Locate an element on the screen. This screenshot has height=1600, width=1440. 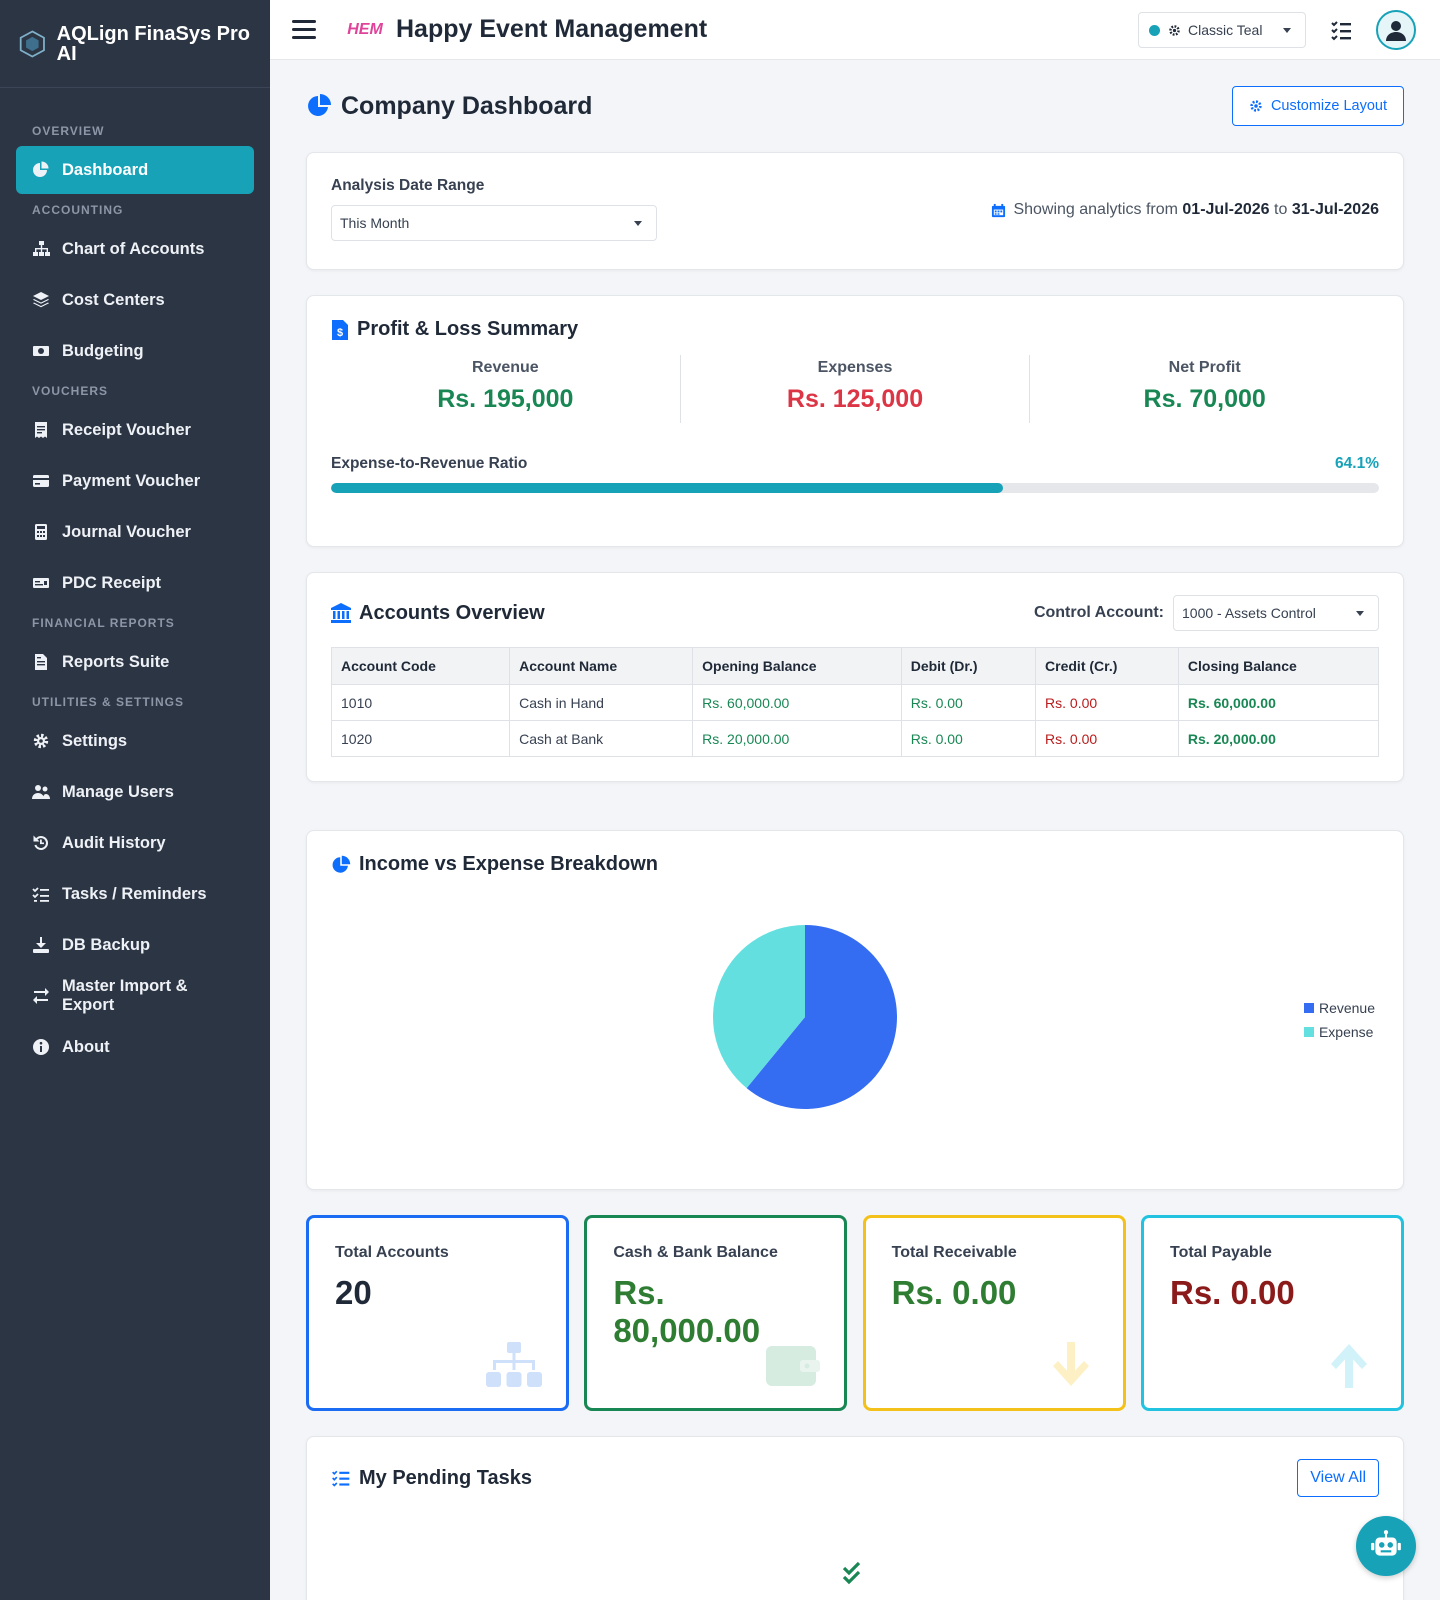
table-cell: Rs. 20,000.00 is located at coordinates (797, 738).